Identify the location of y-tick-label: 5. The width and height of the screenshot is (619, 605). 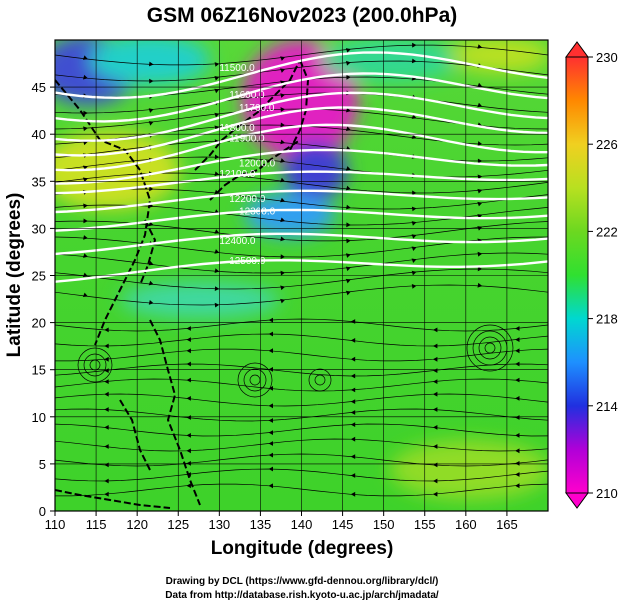
(42, 464).